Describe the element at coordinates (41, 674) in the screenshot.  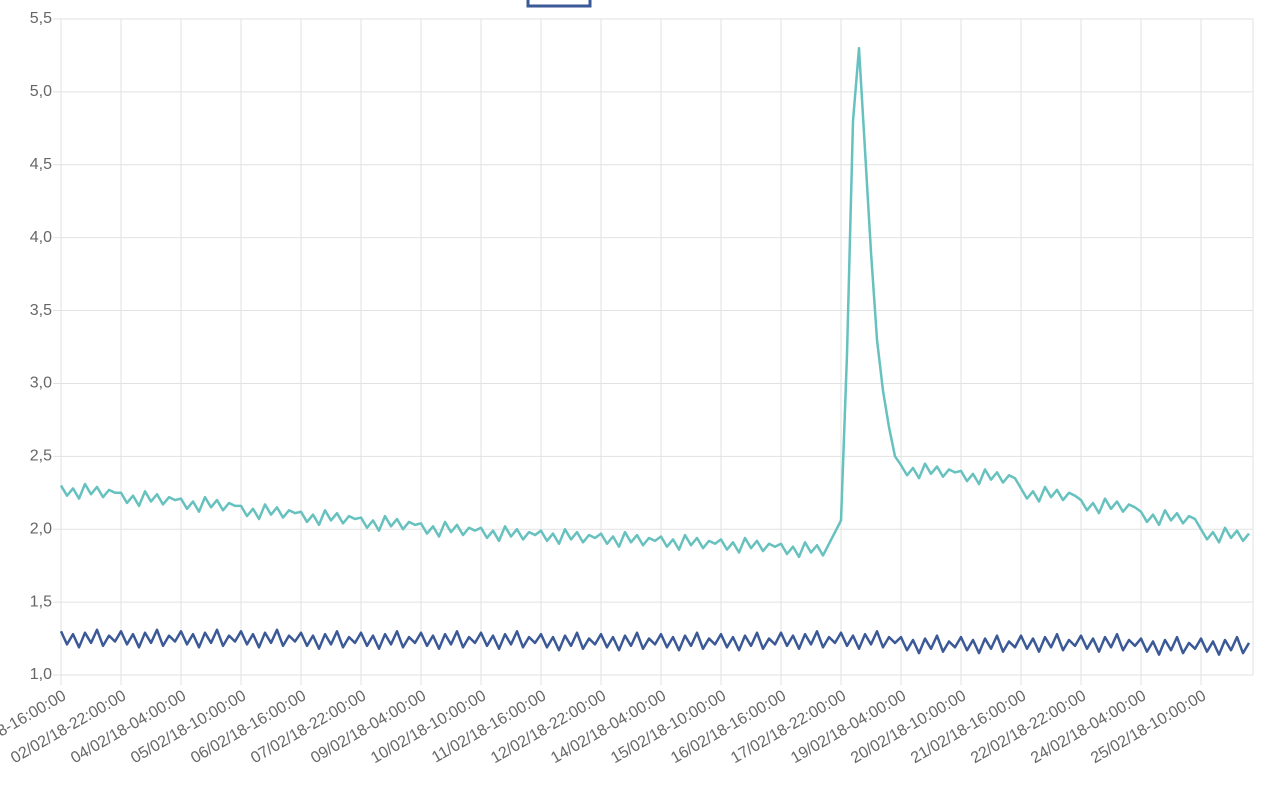
I see `y-tick-label: 1,0` at that location.